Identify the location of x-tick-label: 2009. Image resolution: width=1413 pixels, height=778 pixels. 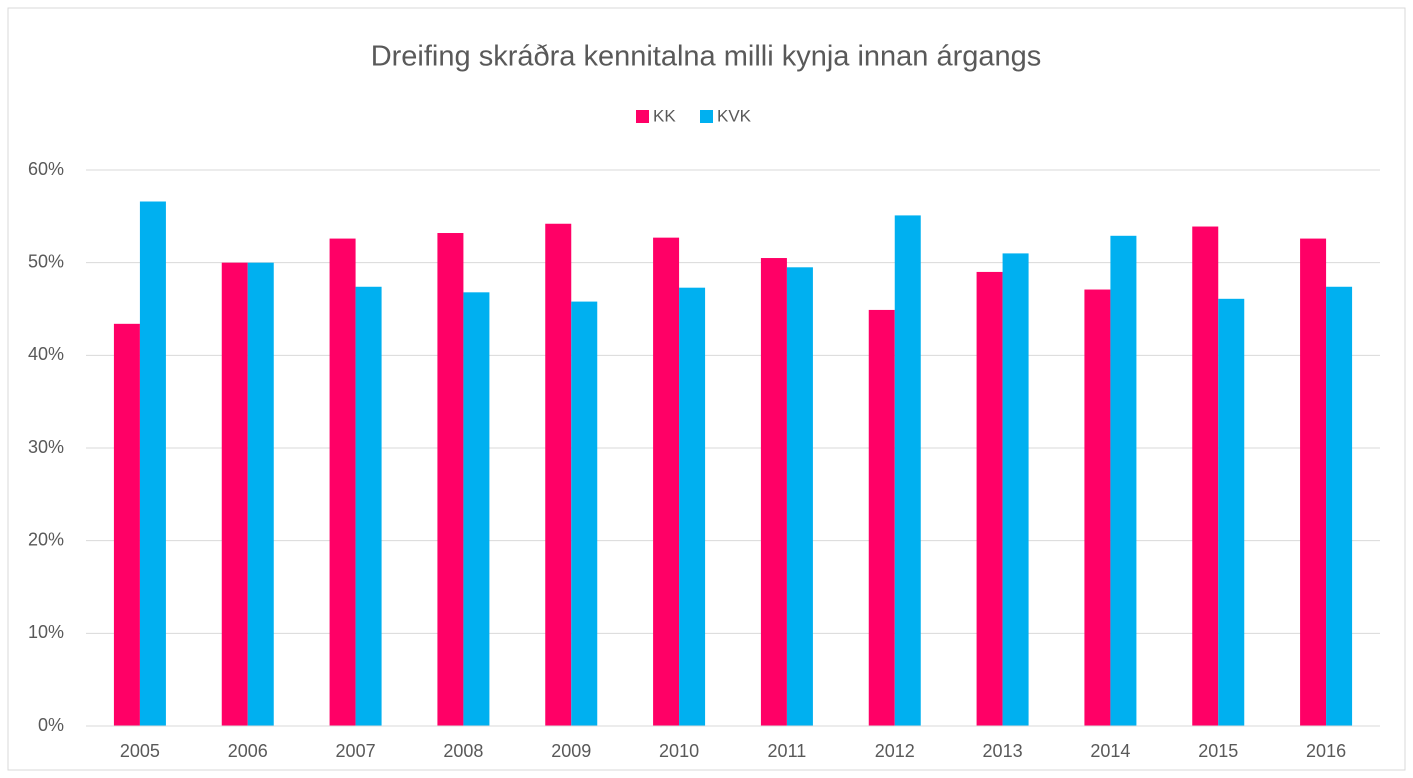
(571, 751).